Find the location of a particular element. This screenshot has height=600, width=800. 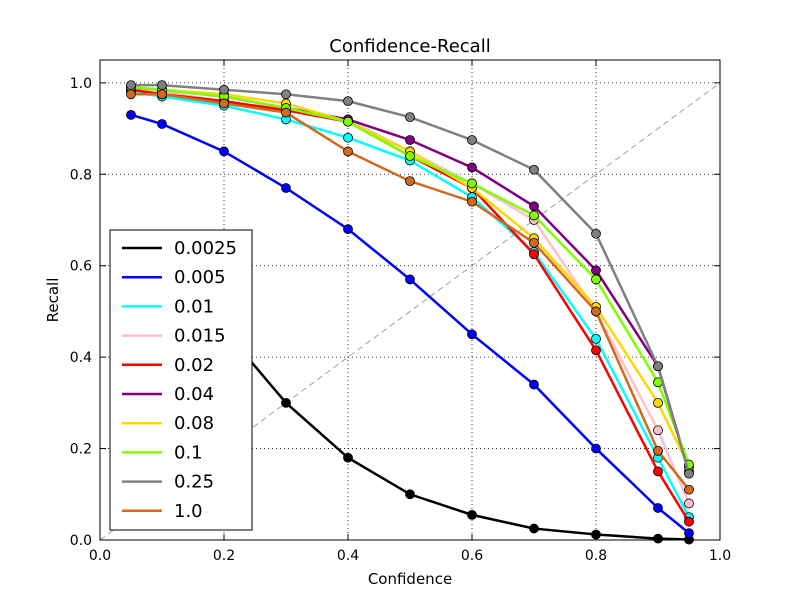

y-tick-label: 0.0 is located at coordinates (81, 541).